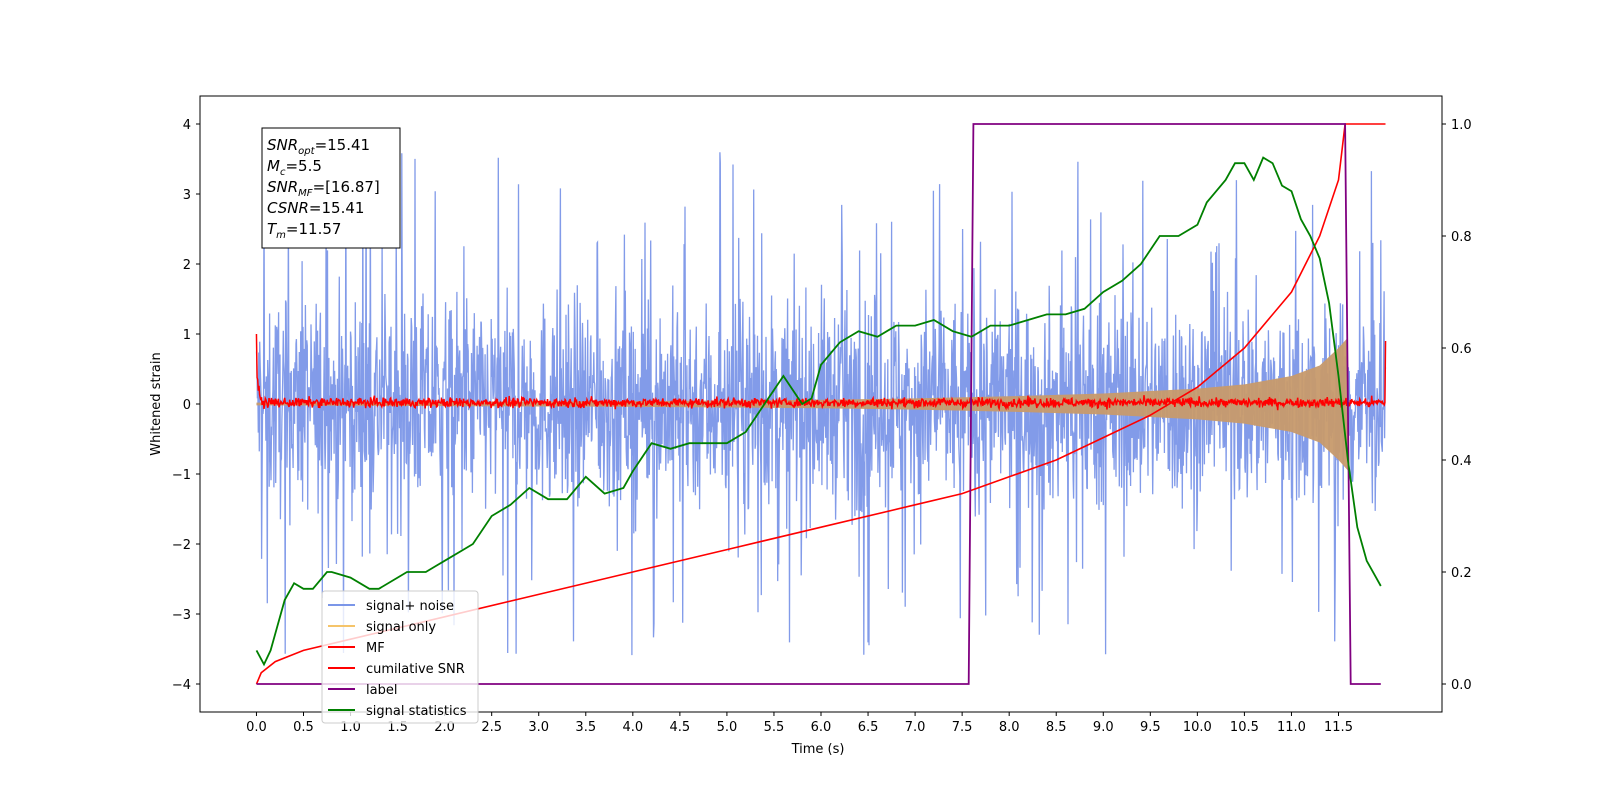  I want to click on annotation-line: SNRopt=15.41, so click(318, 146).